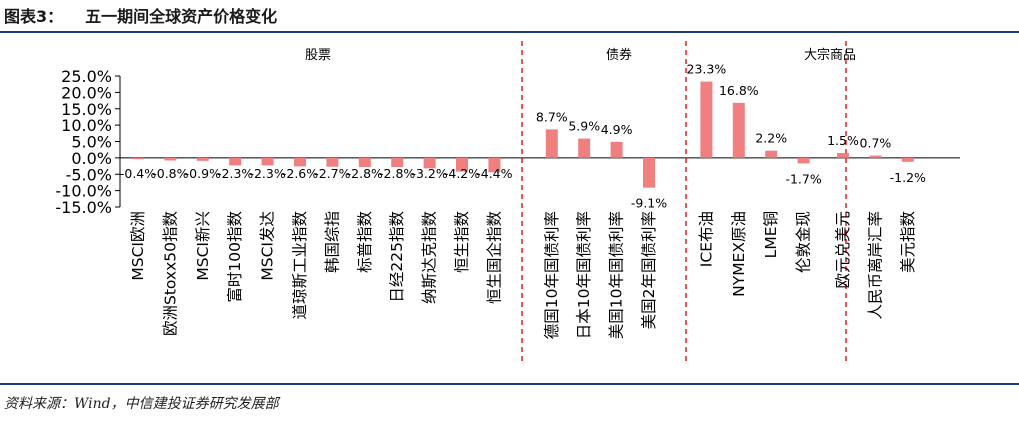  What do you see at coordinates (462, 173) in the screenshot?
I see `data-label: -4.2%` at bounding box center [462, 173].